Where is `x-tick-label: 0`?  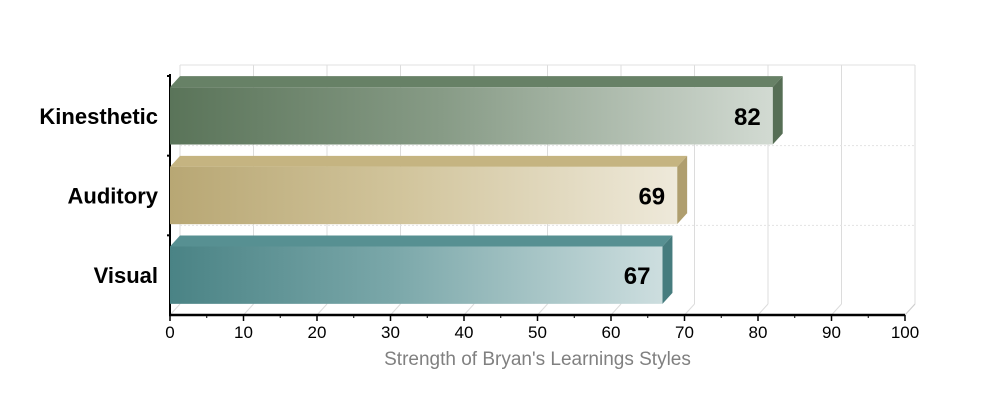
x-tick-label: 0 is located at coordinates (169, 332).